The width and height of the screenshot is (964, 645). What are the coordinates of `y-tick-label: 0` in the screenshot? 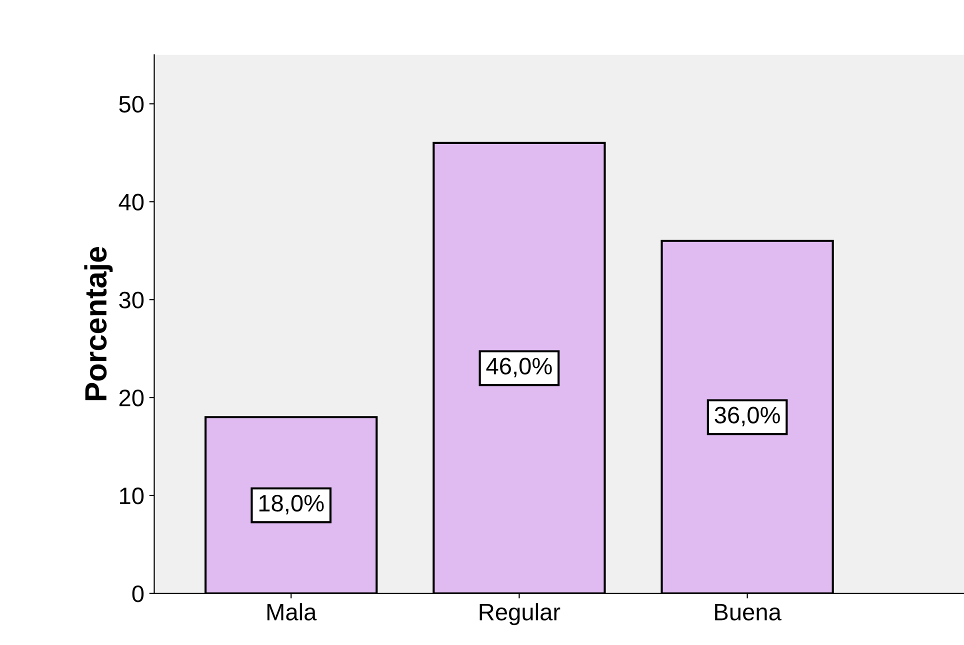 It's located at (138, 593).